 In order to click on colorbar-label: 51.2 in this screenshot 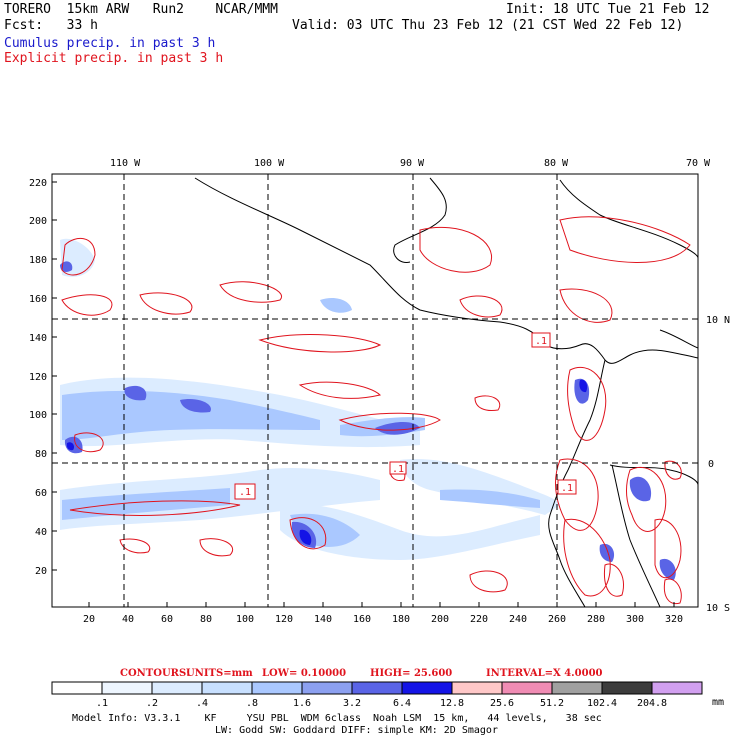, I will do `click(552, 703)`.